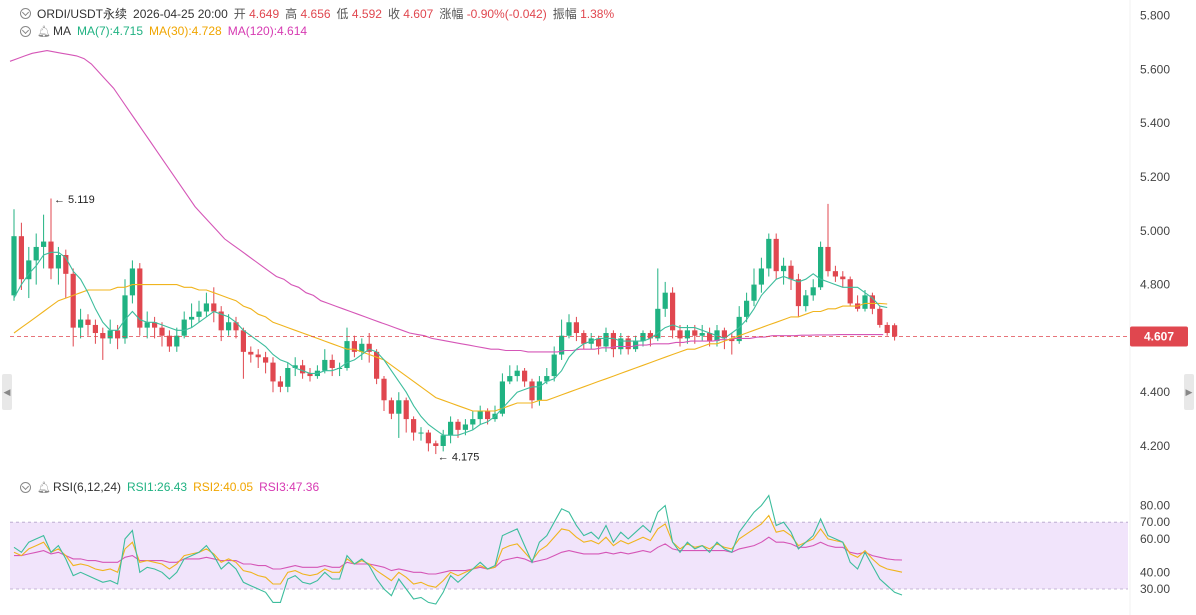 The height and width of the screenshot is (615, 1196). I want to click on rsi-lines, so click(458, 549).